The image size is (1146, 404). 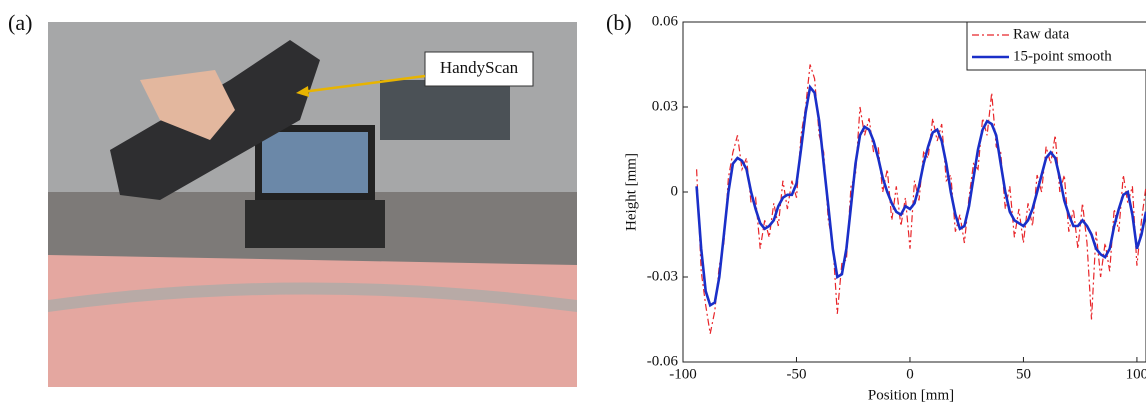 What do you see at coordinates (20, 22) in the screenshot?
I see `panel-label: (a)` at bounding box center [20, 22].